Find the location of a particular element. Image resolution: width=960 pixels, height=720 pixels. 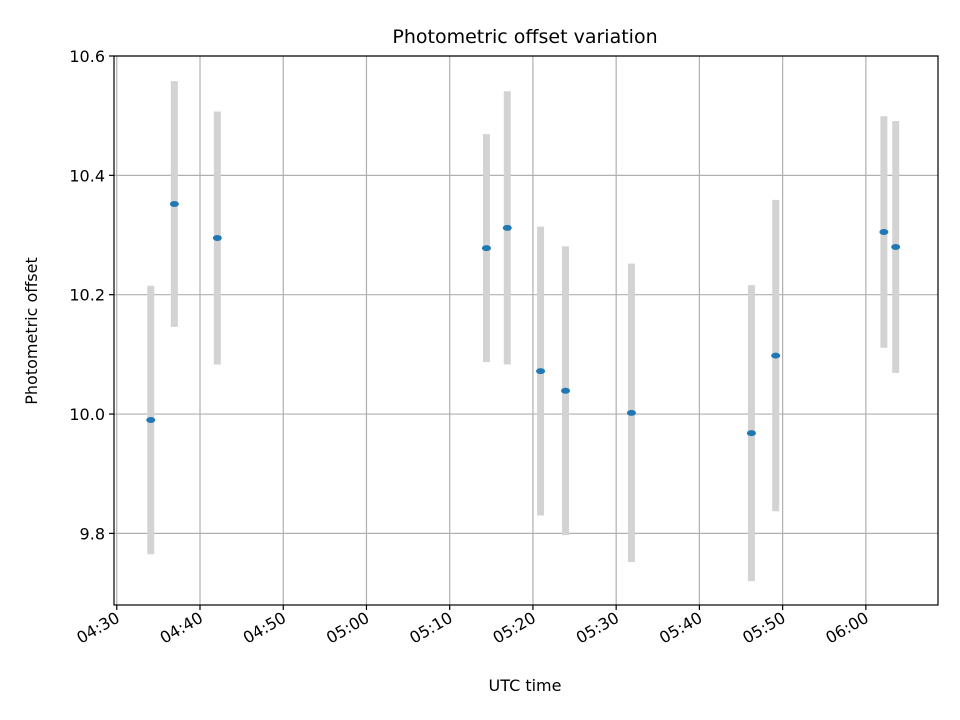

chart-title: Photometric offset variation is located at coordinates (524, 37).